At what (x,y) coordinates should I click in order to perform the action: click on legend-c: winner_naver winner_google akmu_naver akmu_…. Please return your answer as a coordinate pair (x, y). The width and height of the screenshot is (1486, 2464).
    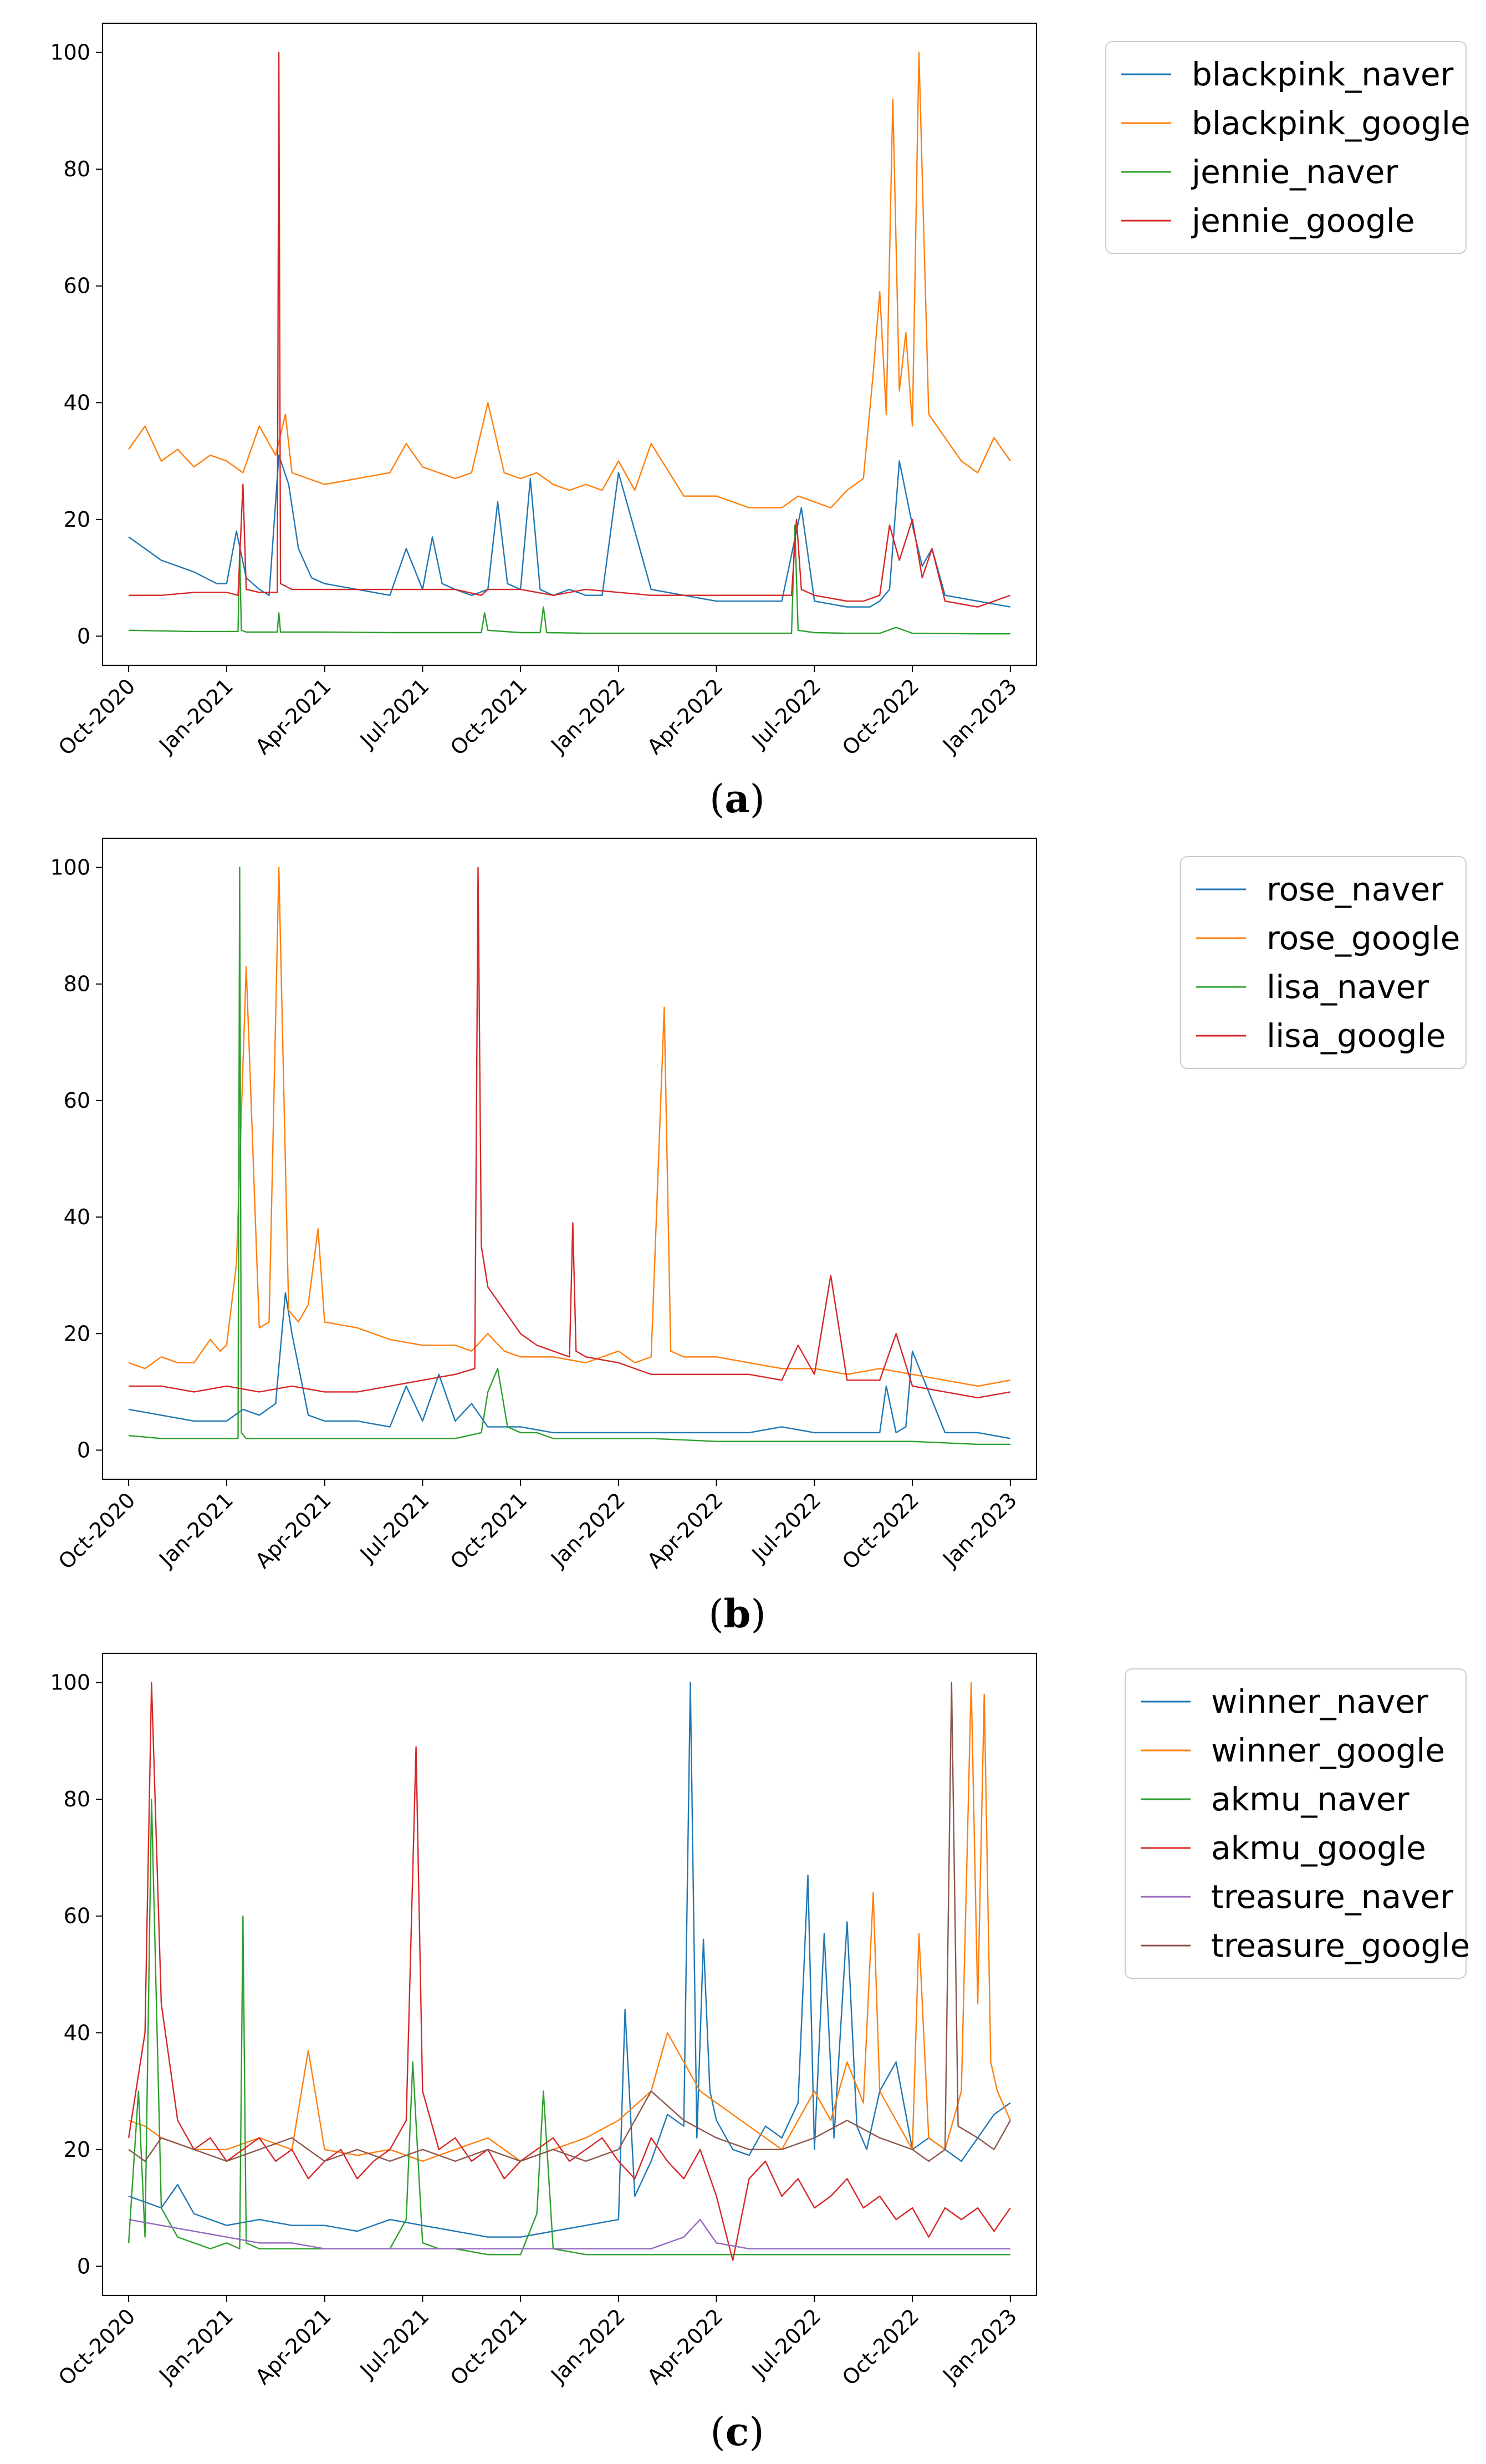
    Looking at the image, I should click on (1297, 1824).